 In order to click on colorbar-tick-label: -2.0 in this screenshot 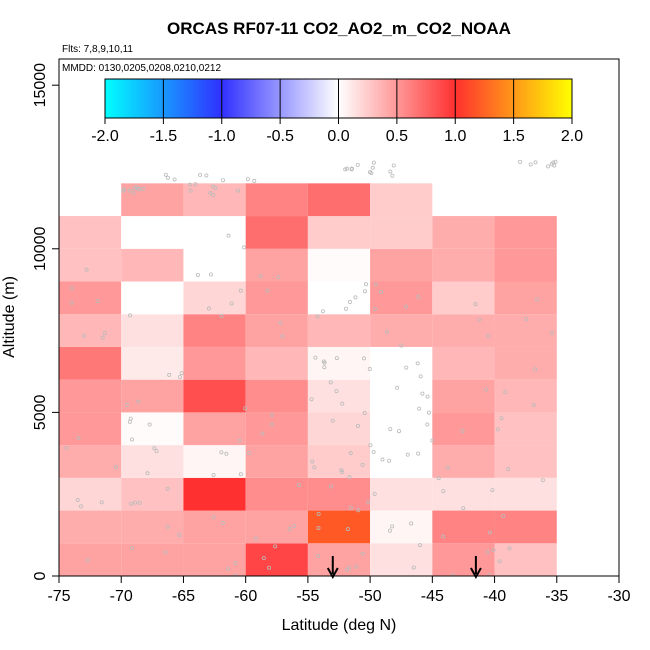, I will do `click(105, 136)`.